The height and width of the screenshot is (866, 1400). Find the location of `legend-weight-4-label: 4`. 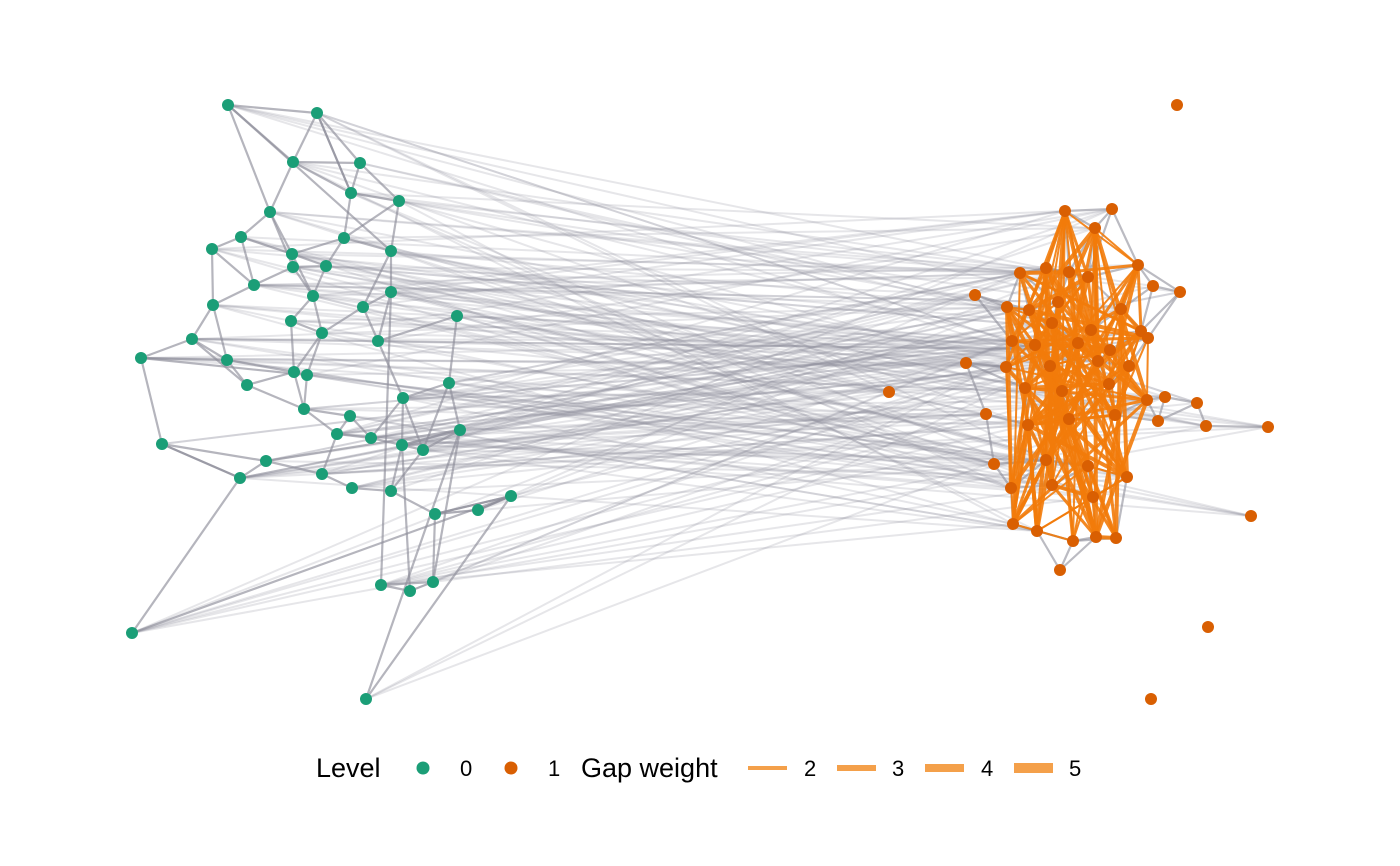

legend-weight-4-label: 4 is located at coordinates (987, 768).